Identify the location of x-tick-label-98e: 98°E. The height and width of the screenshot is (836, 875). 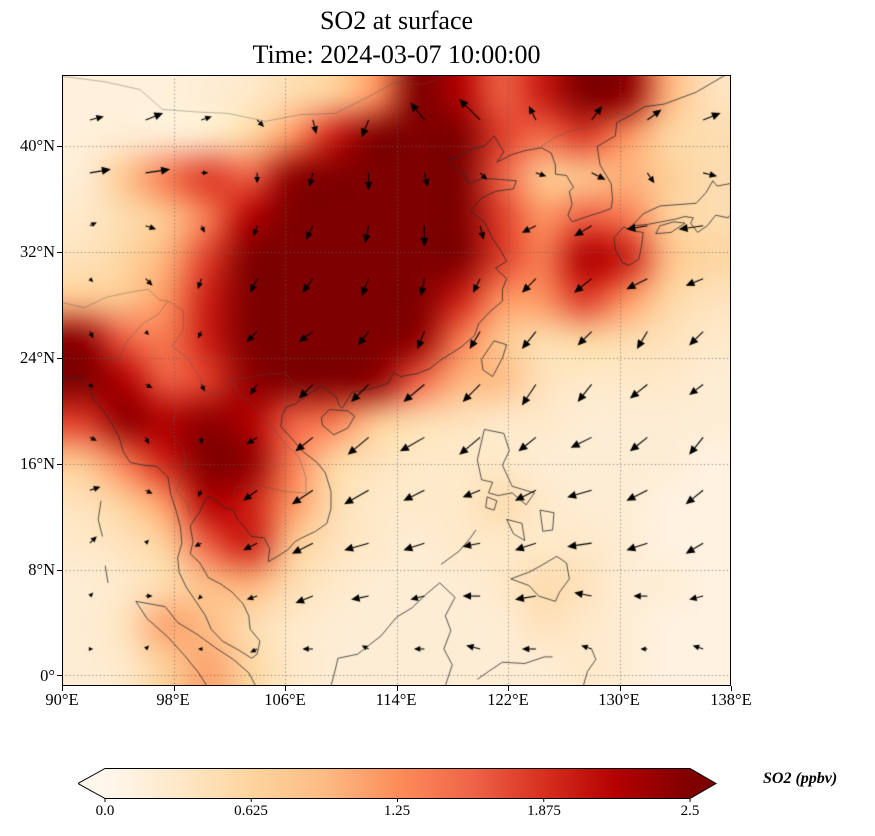
(173, 699).